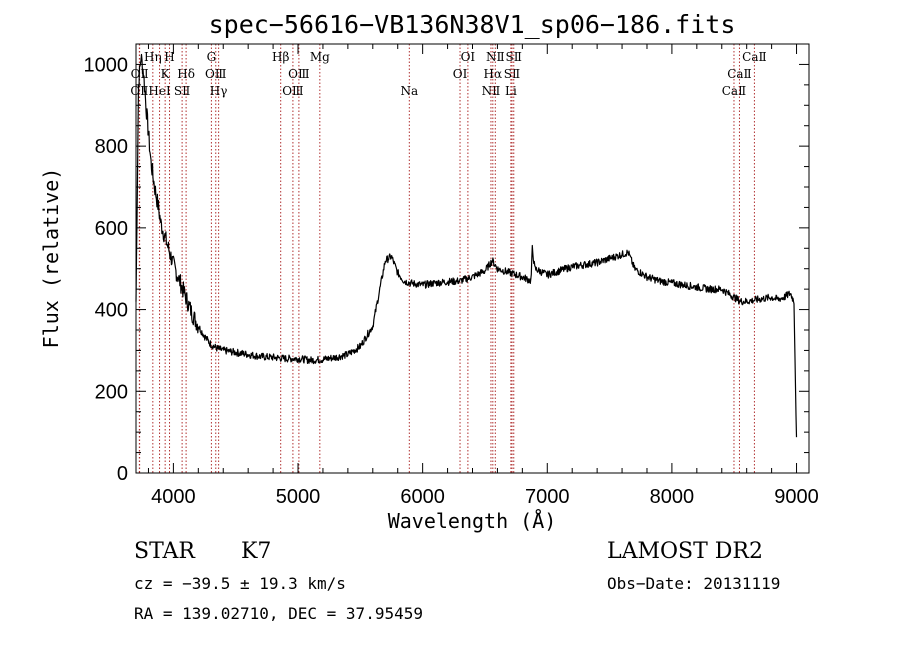 Image resolution: width=900 pixels, height=649 pixels. I want to click on spectral-line-label: H, so click(169, 57).